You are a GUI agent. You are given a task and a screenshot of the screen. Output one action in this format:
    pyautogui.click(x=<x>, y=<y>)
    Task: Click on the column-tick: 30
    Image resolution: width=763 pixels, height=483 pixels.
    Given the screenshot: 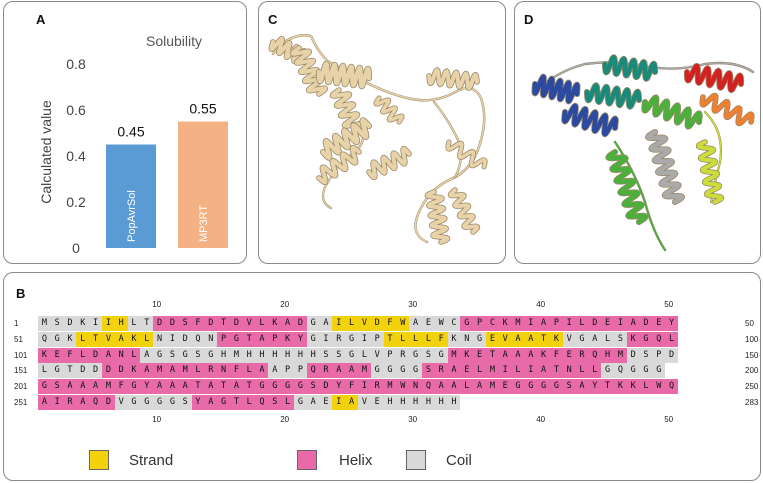 What is the action you would take?
    pyautogui.click(x=413, y=419)
    